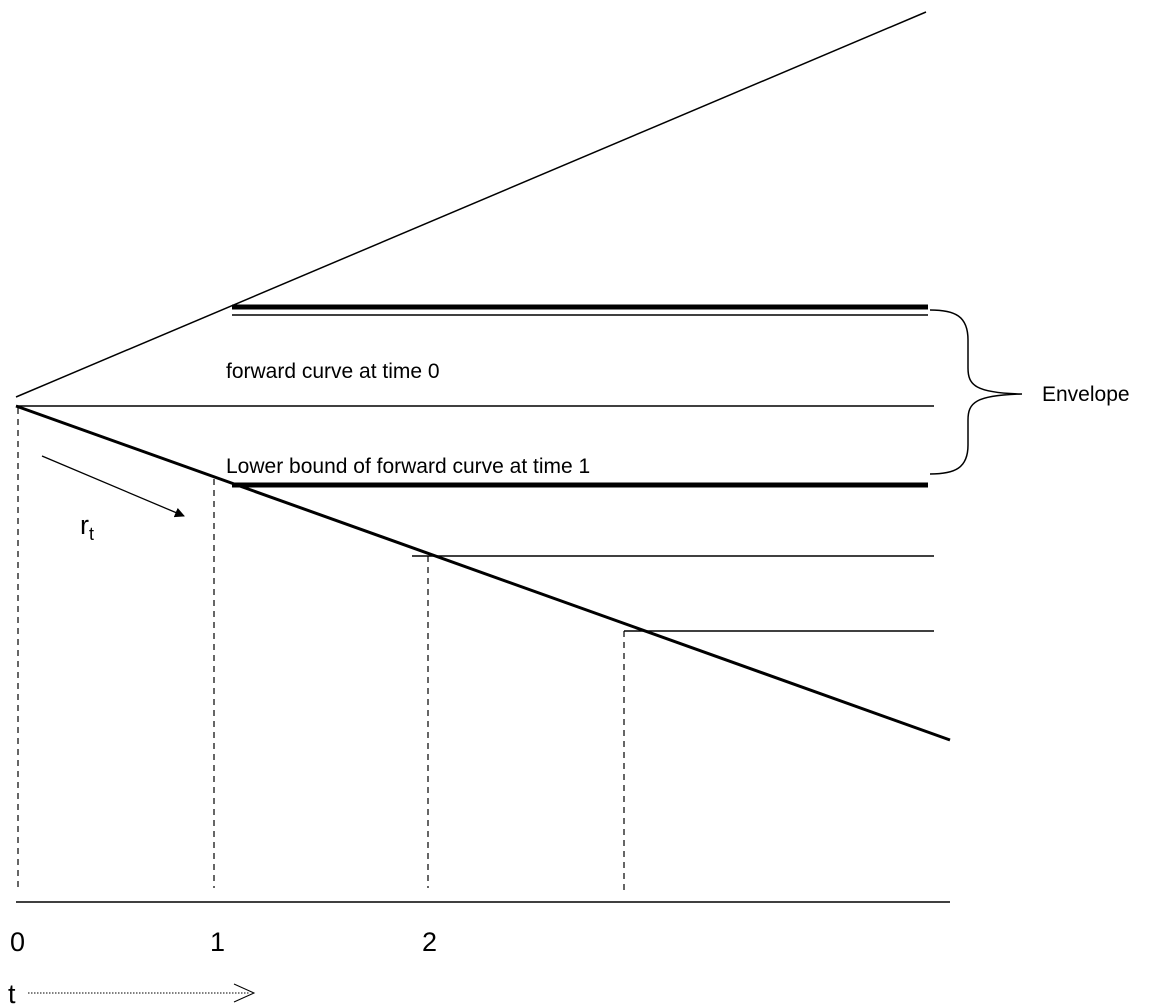 The image size is (1160, 1008). Describe the element at coordinates (17, 942) in the screenshot. I see `tick-label-0: 0` at that location.